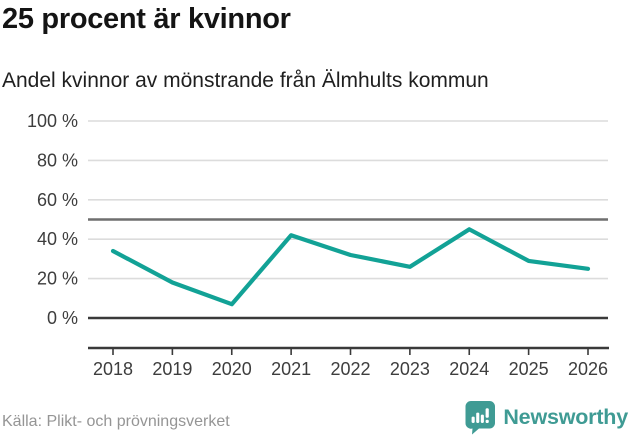 This screenshot has height=439, width=631. I want to click on x-axis-tick-label: 2020, so click(232, 369).